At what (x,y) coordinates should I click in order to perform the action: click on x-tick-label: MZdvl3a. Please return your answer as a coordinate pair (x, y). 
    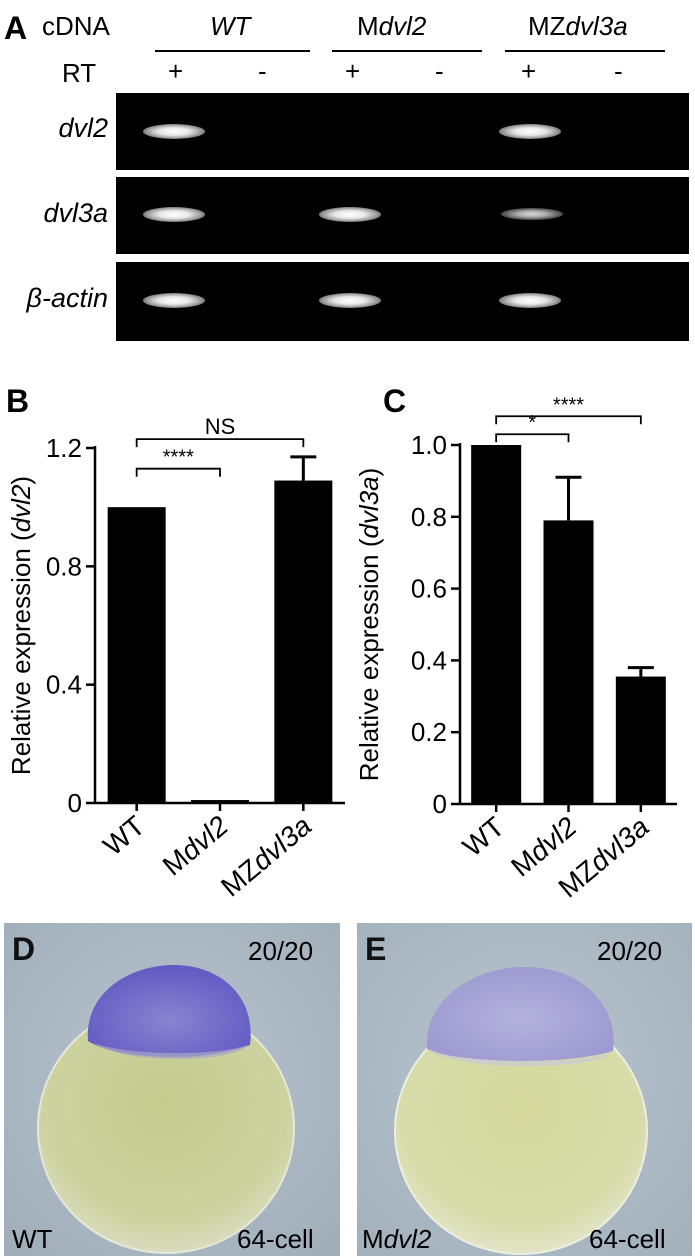
    Looking at the image, I should click on (266, 855).